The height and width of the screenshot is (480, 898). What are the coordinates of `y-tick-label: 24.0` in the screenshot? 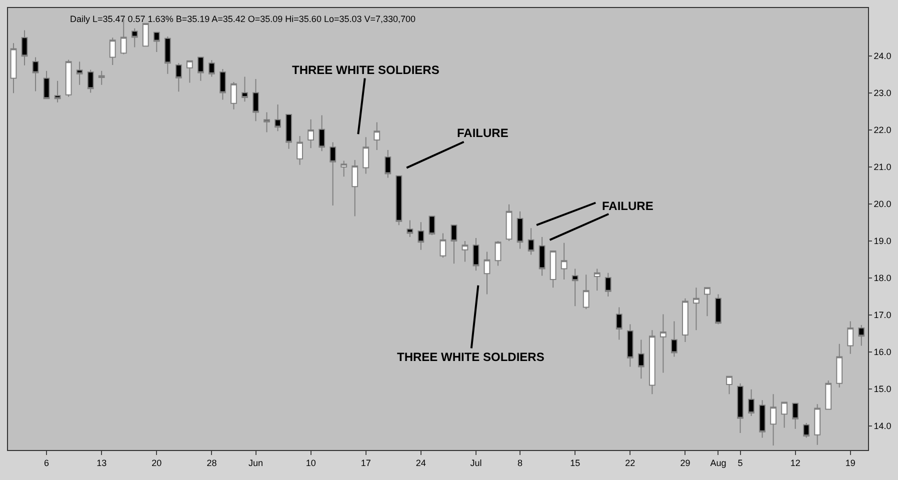 It's located at (883, 56).